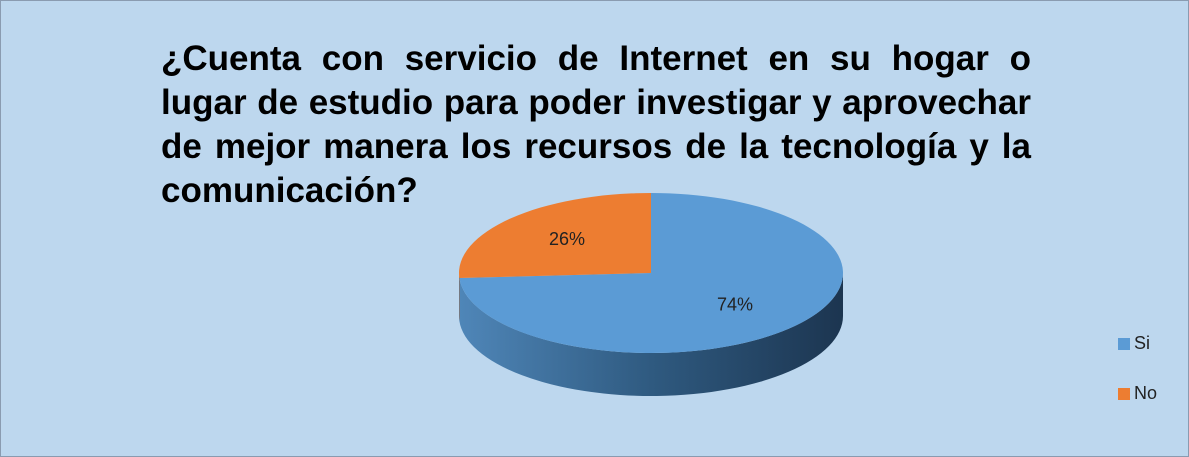  I want to click on legend-label: No, so click(1145, 393).